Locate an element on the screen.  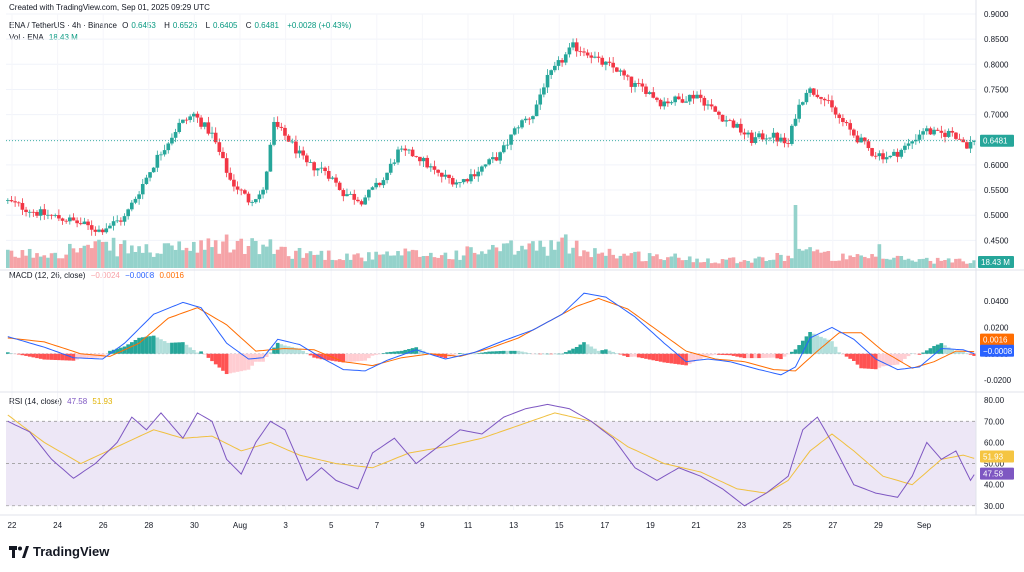
symbol-label: ENA / TetherUS · 4h · Binance is located at coordinates (63, 25).